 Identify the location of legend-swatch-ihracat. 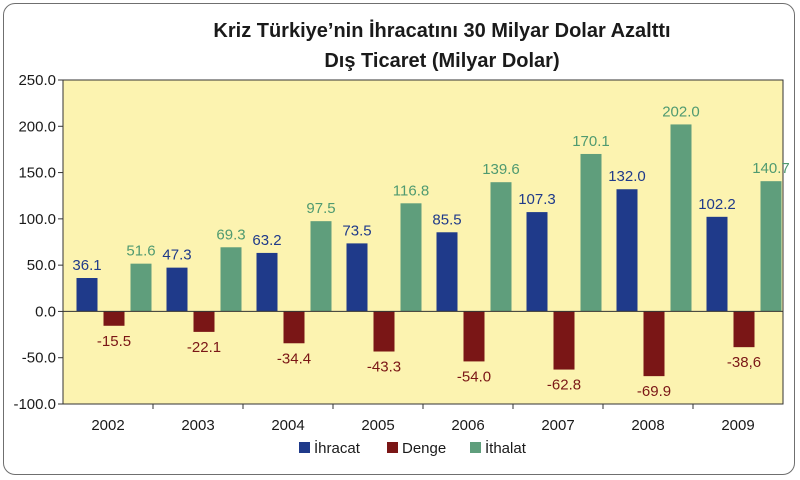
(304, 447).